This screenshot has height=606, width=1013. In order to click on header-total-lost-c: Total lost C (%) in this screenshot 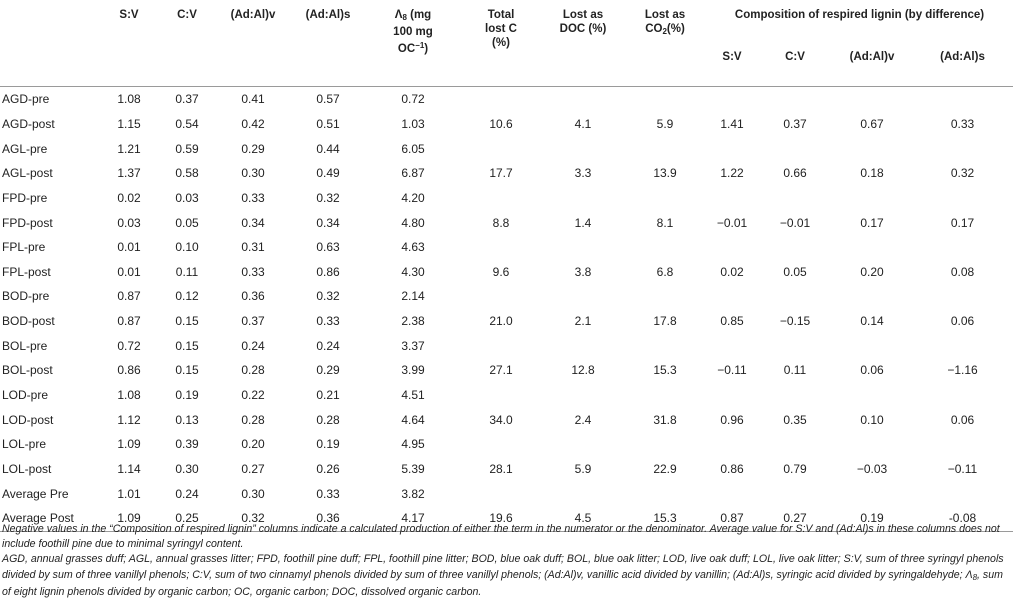, I will do `click(501, 43)`.